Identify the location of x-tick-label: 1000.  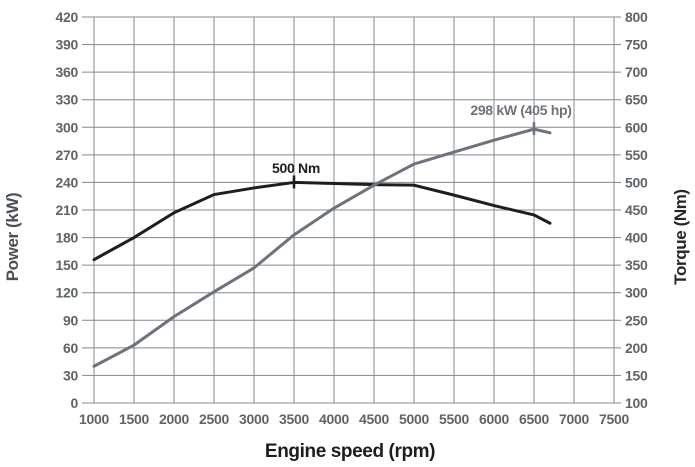
(94, 419).